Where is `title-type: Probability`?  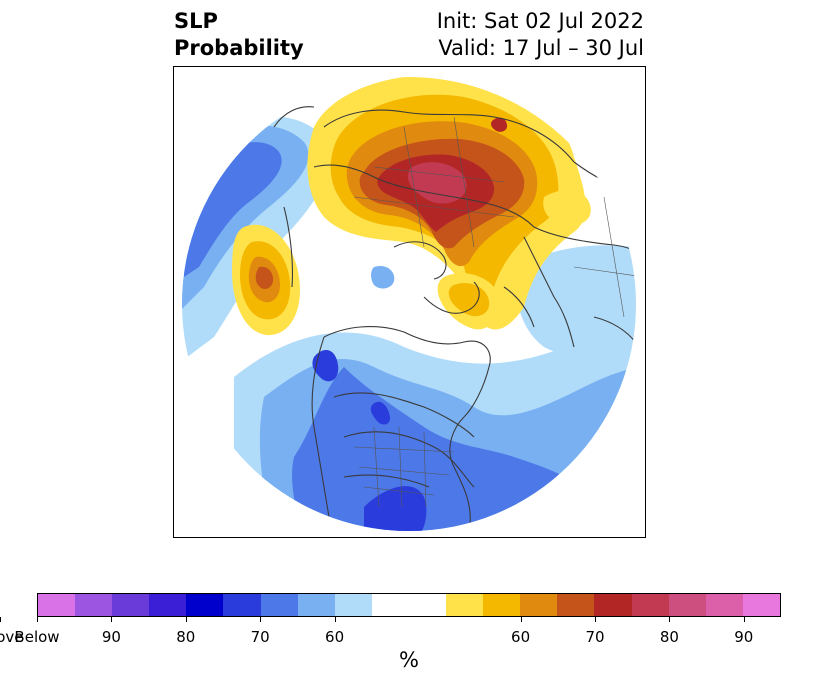 title-type: Probability is located at coordinates (239, 48).